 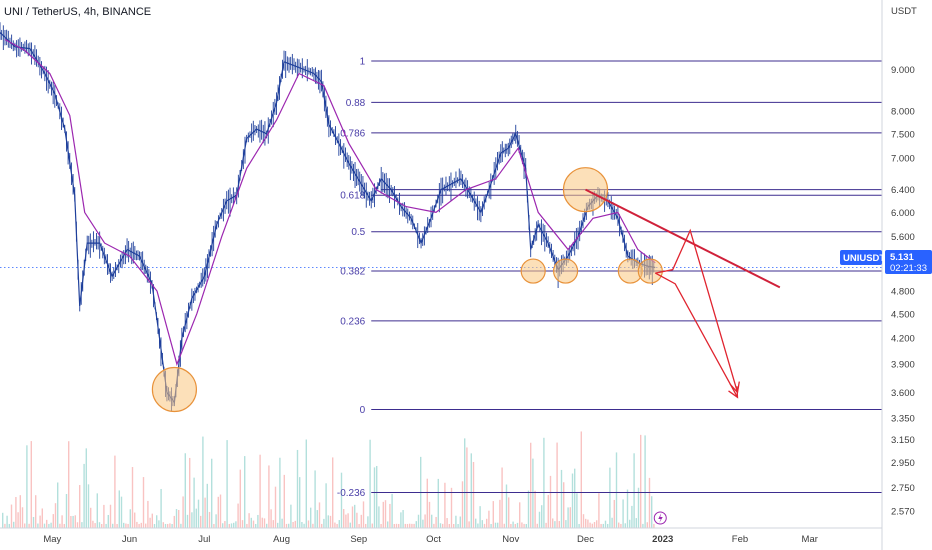 I want to click on fib-level-label: 0.5, so click(x=358, y=232).